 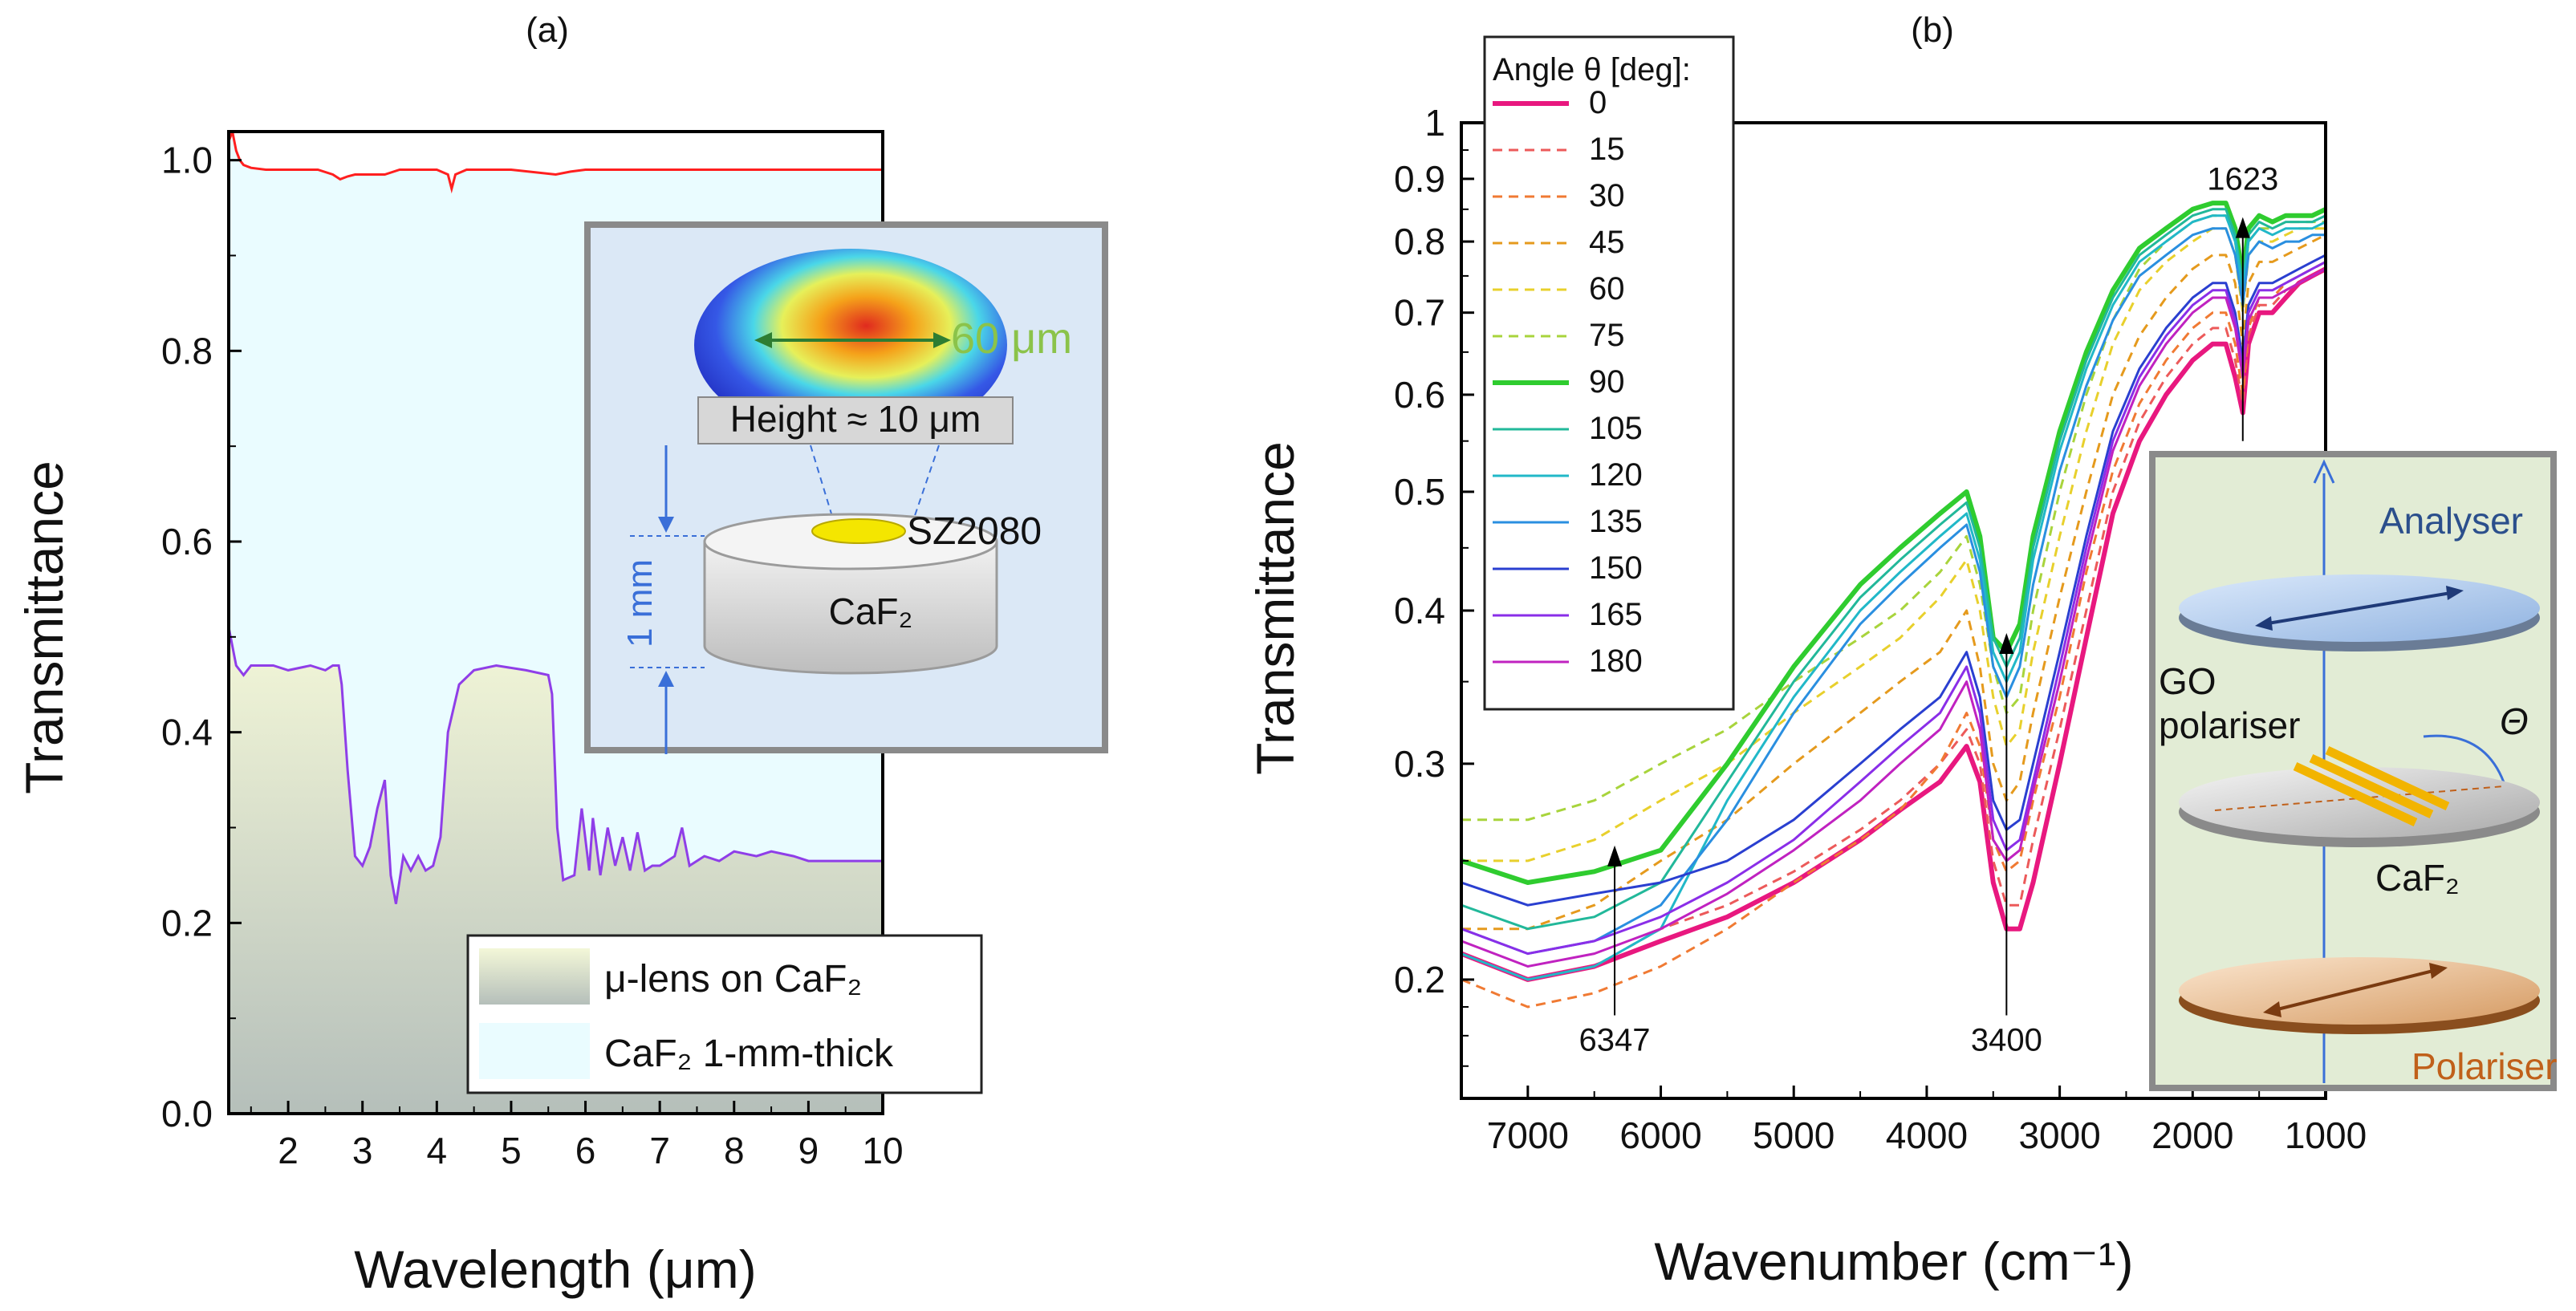 What do you see at coordinates (1419, 241) in the screenshot?
I see `ytick-label-b-6: 0.8` at bounding box center [1419, 241].